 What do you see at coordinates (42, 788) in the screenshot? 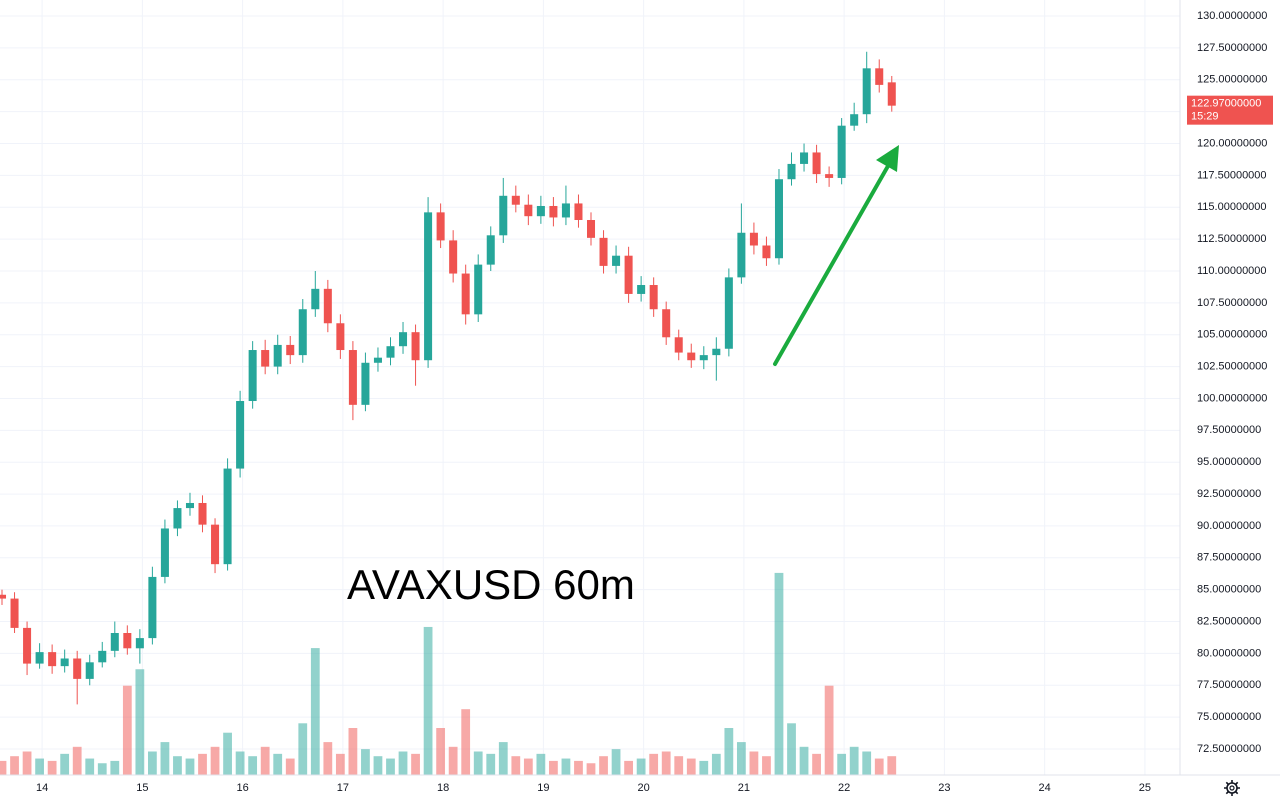
I see `x-tick-label: 14` at bounding box center [42, 788].